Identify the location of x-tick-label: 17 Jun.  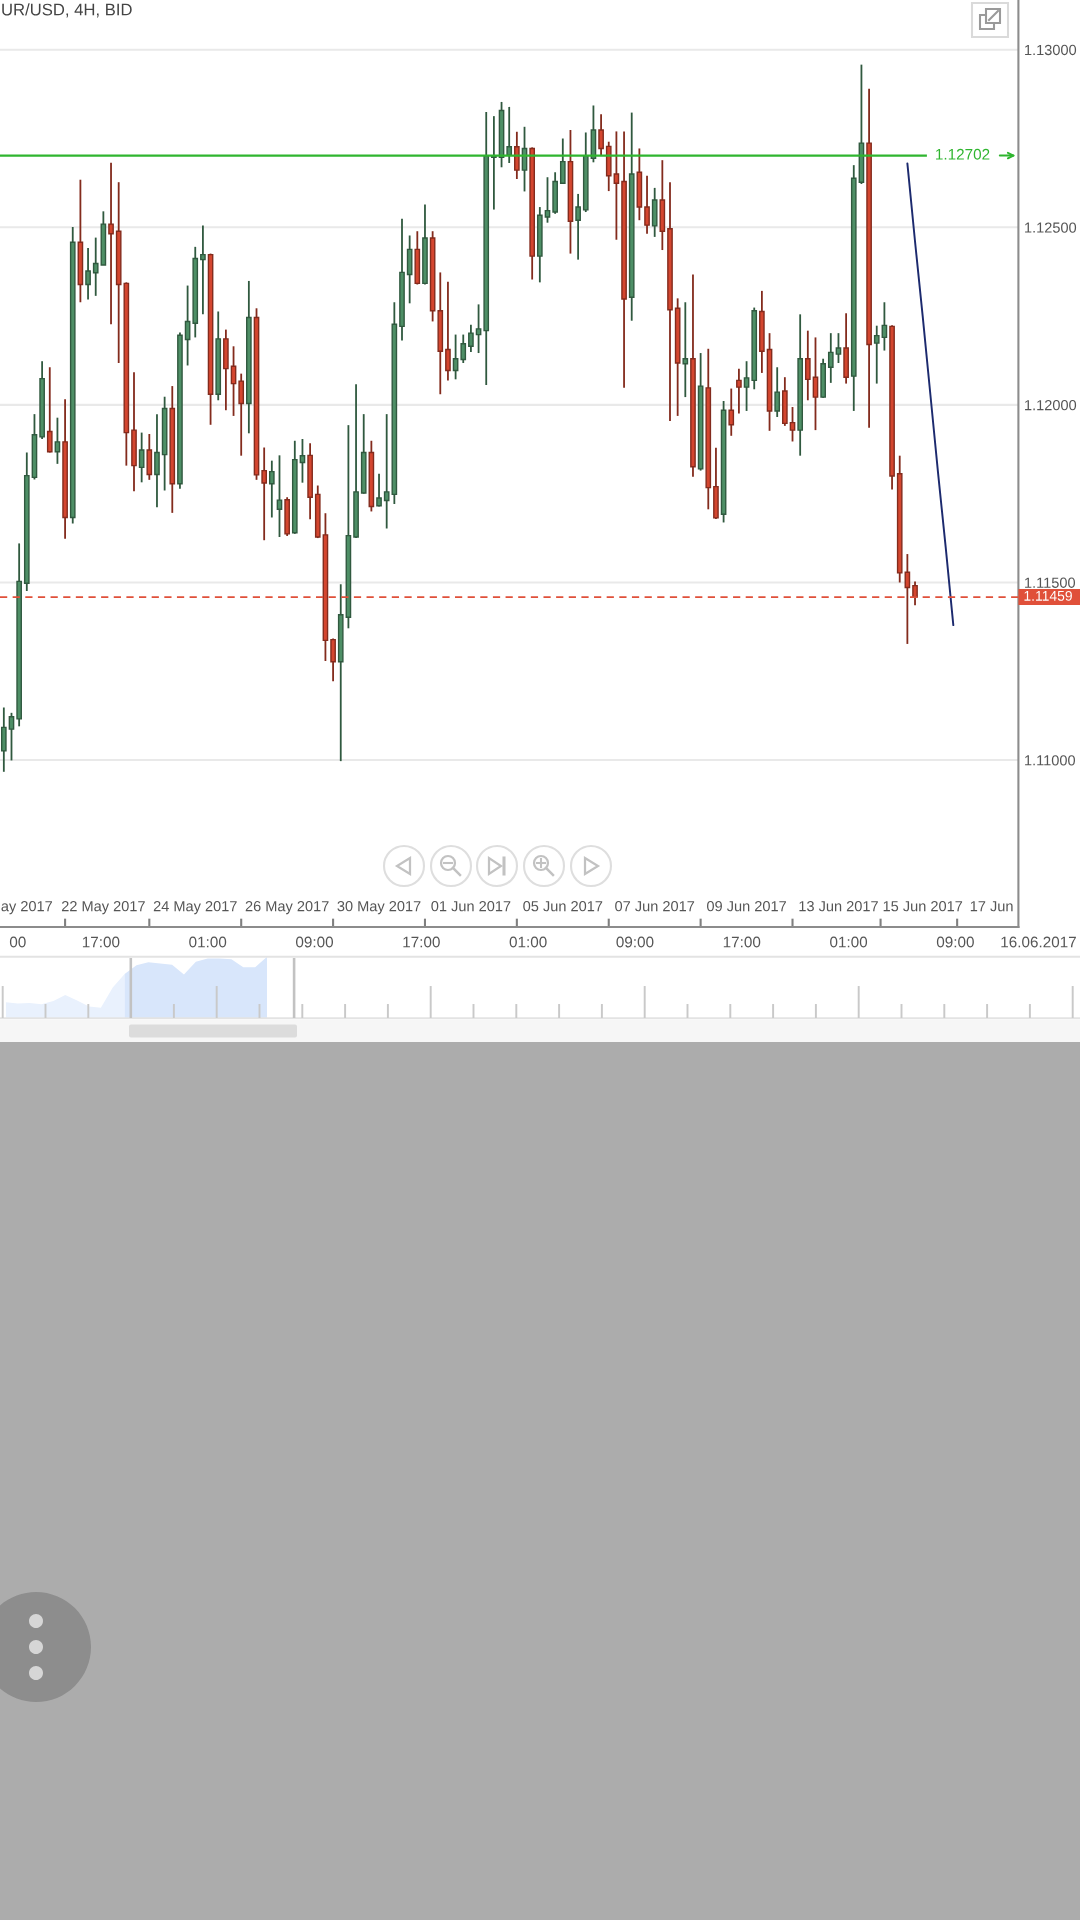
(991, 906).